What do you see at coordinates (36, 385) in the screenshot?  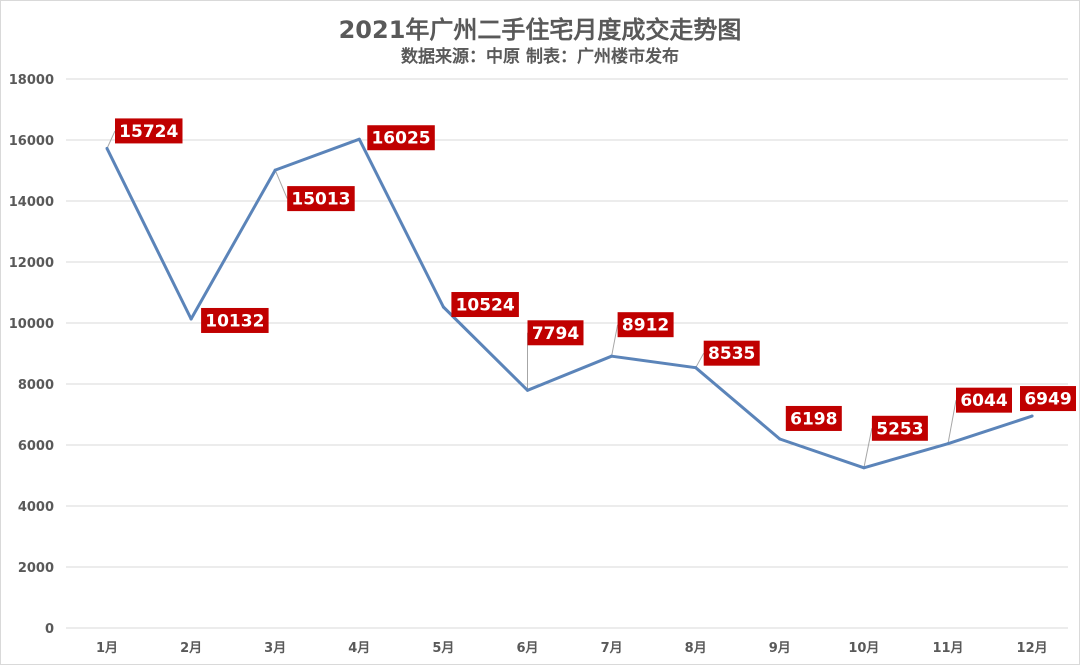 I see `y-tick-label: 8000` at bounding box center [36, 385].